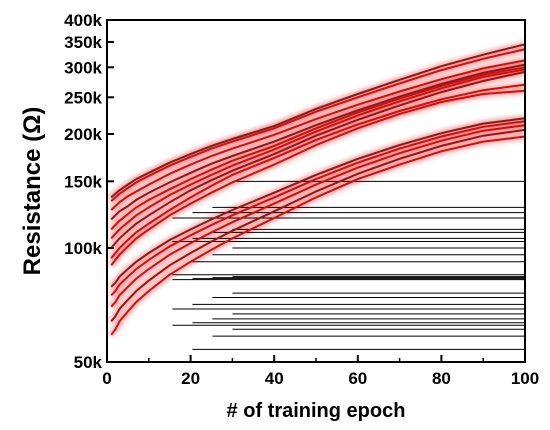 The image size is (550, 430). I want to click on y-tick-label: 400k, so click(83, 20).